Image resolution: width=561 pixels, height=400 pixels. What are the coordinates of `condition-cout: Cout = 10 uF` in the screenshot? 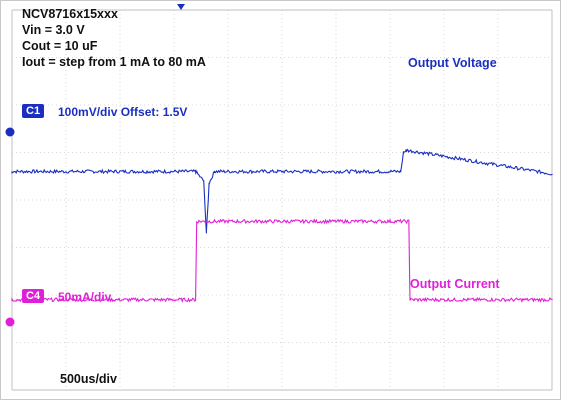 It's located at (60, 46).